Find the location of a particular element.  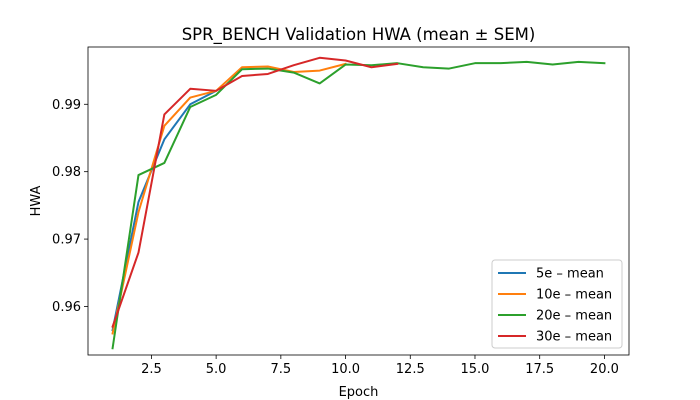

y-axis-ticks: 0.96 0.97 0.98 0.99 is located at coordinates (70, 206).